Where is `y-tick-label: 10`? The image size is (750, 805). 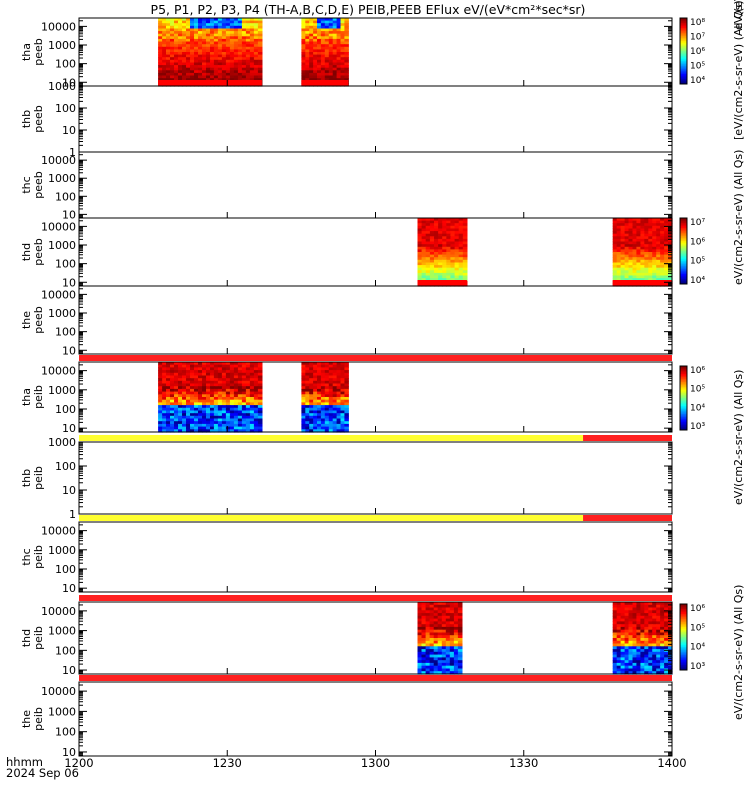
y-tick-label: 10 is located at coordinates (69, 752).